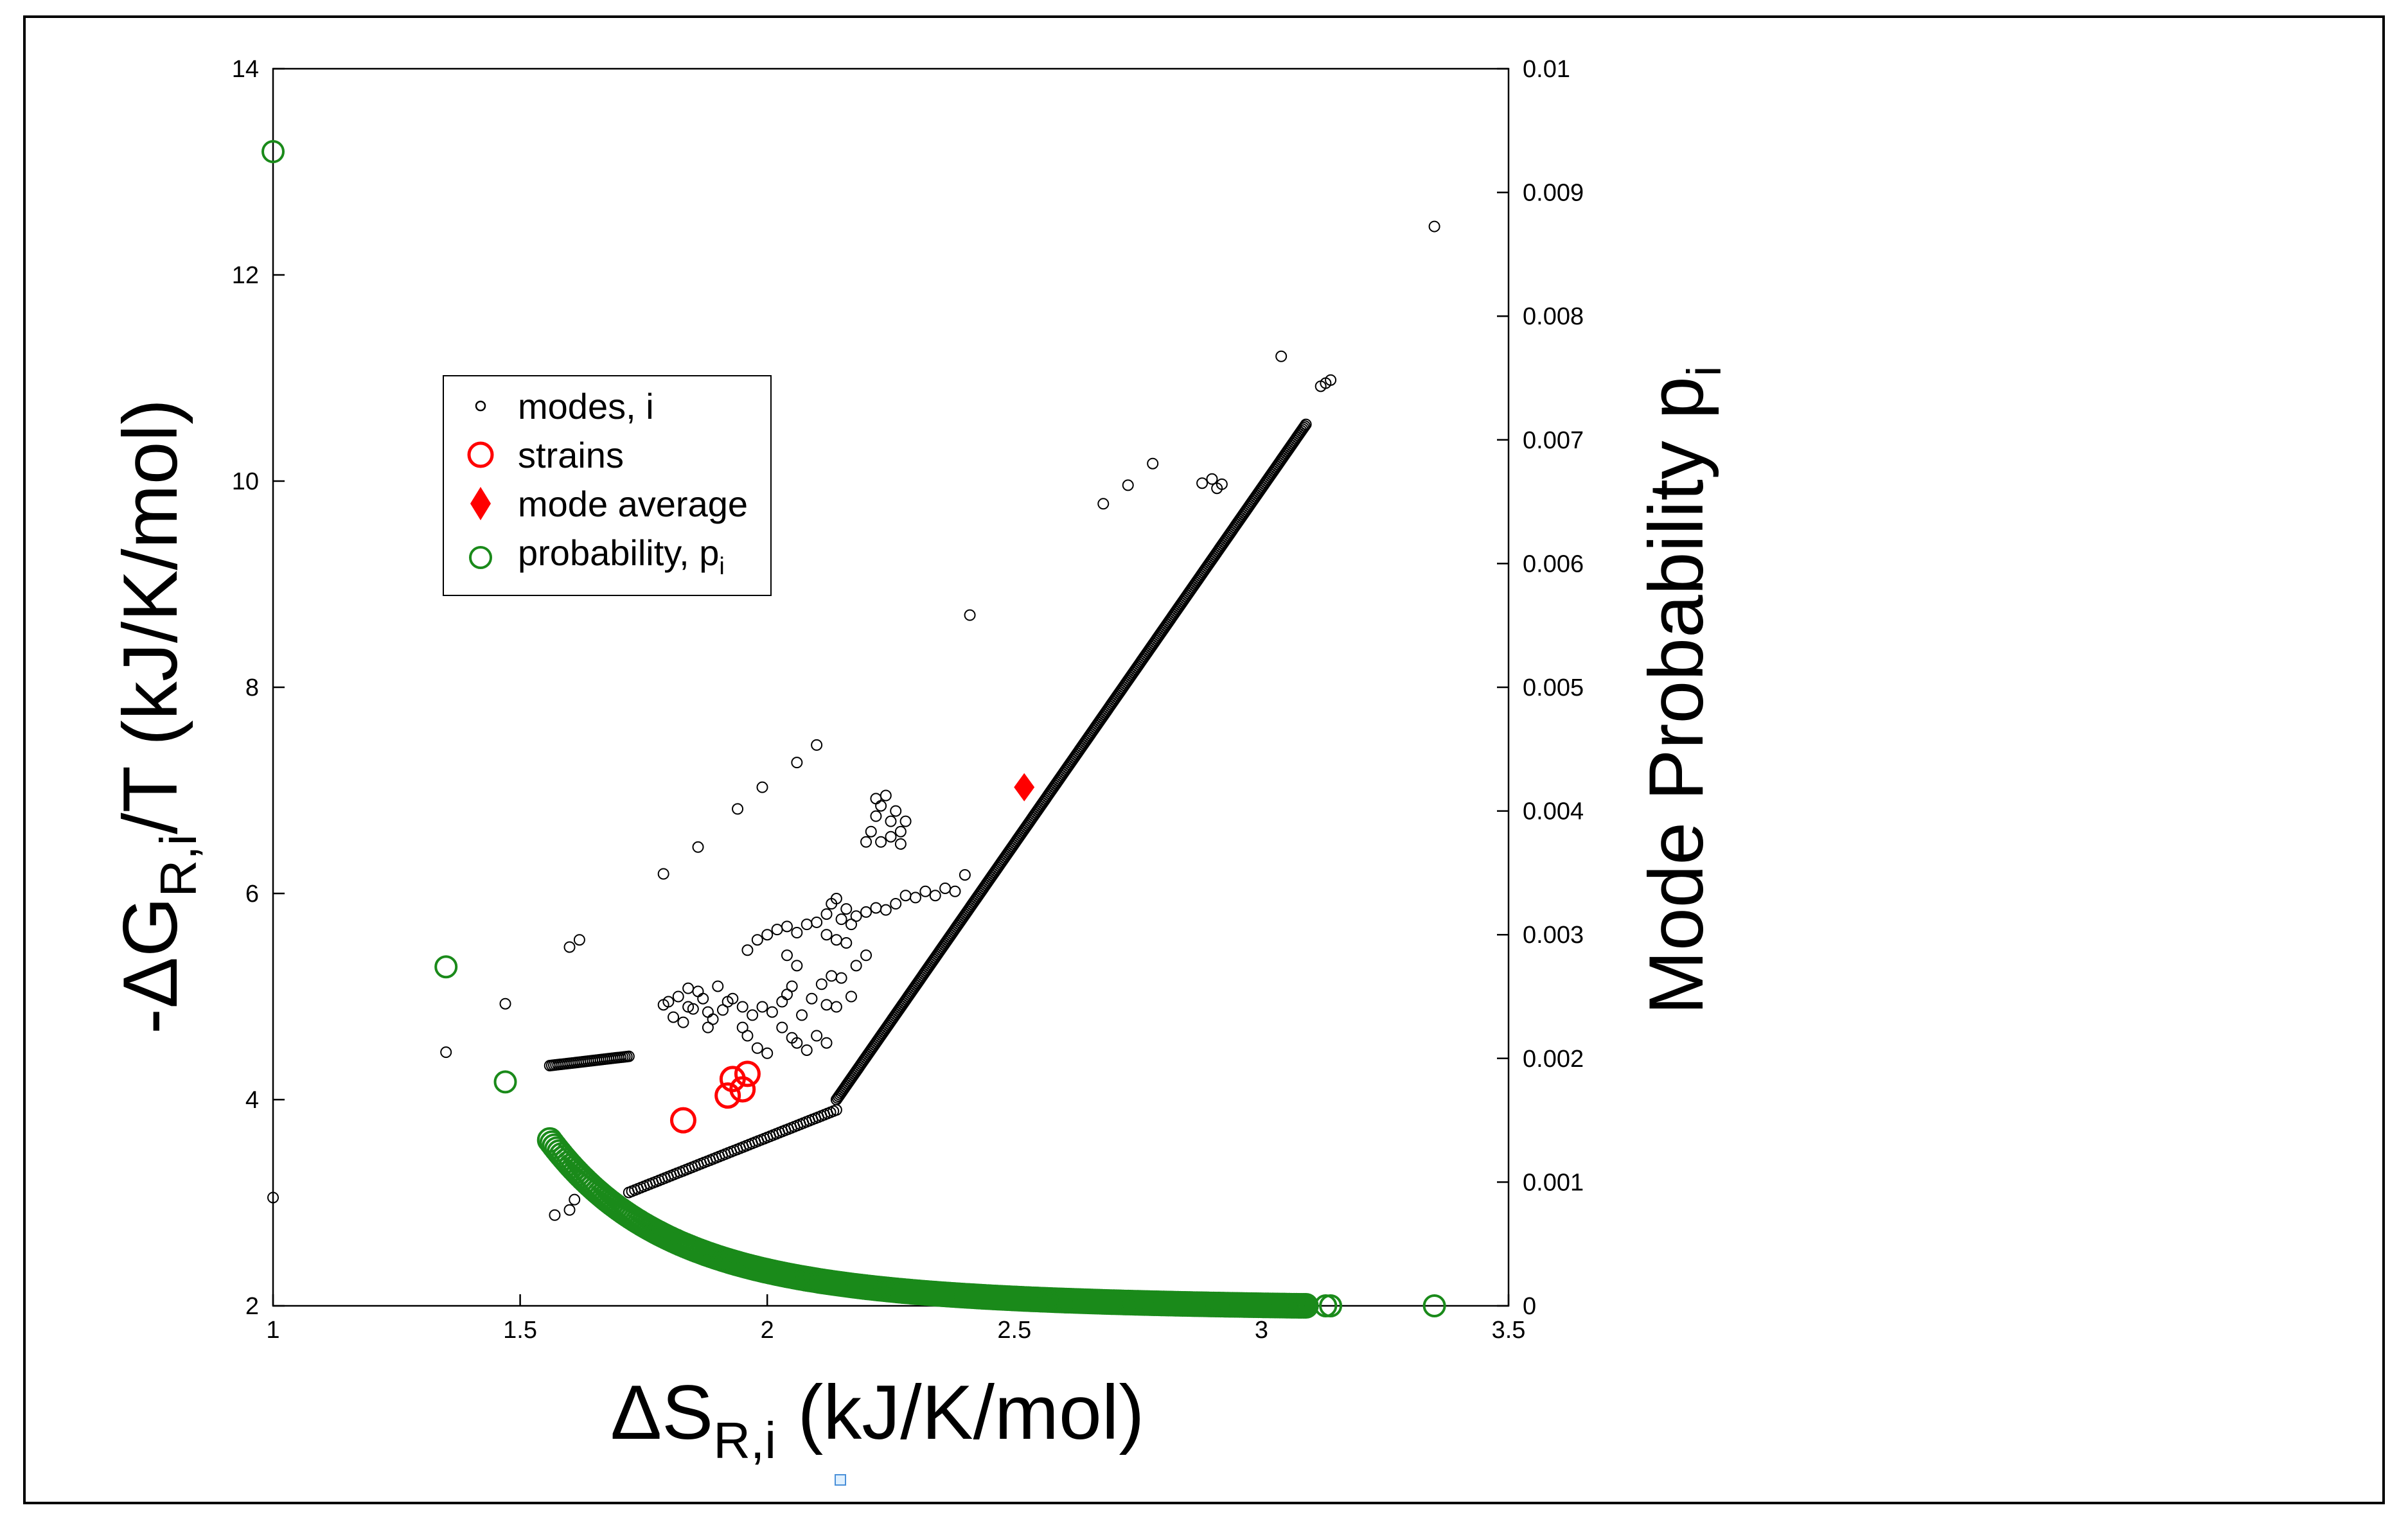 This screenshot has height=1521, width=2408. What do you see at coordinates (480, 454) in the screenshot?
I see `legend-marker-strains` at bounding box center [480, 454].